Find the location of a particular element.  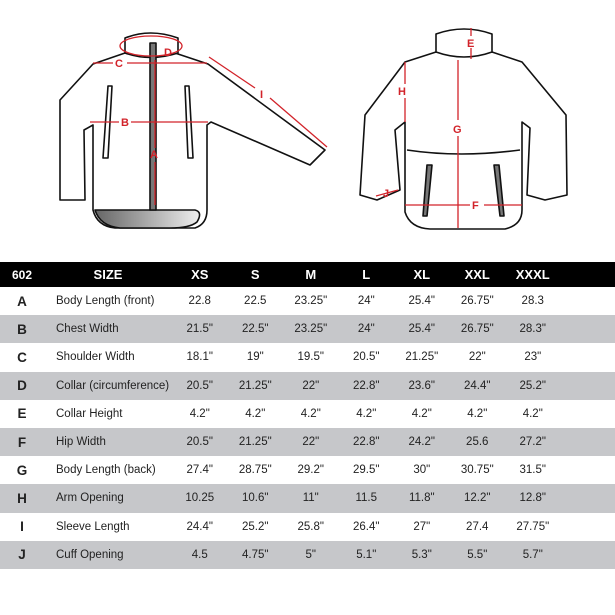

measurement-value: 11" is located at coordinates (310, 498).